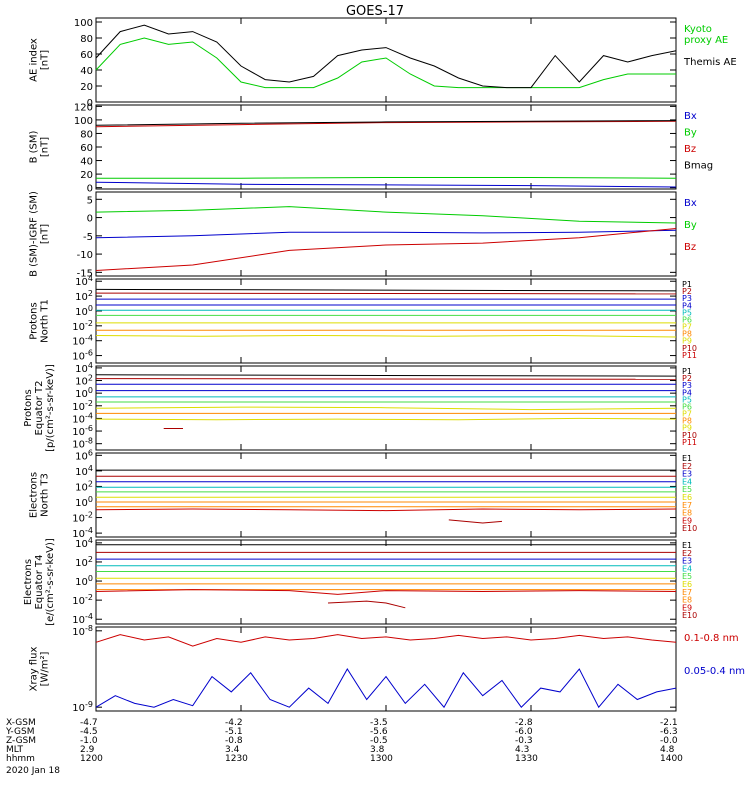 This screenshot has width=750, height=805. What do you see at coordinates (34, 495) in the screenshot?
I see `panel-6-ylabel: Electrons` at bounding box center [34, 495].